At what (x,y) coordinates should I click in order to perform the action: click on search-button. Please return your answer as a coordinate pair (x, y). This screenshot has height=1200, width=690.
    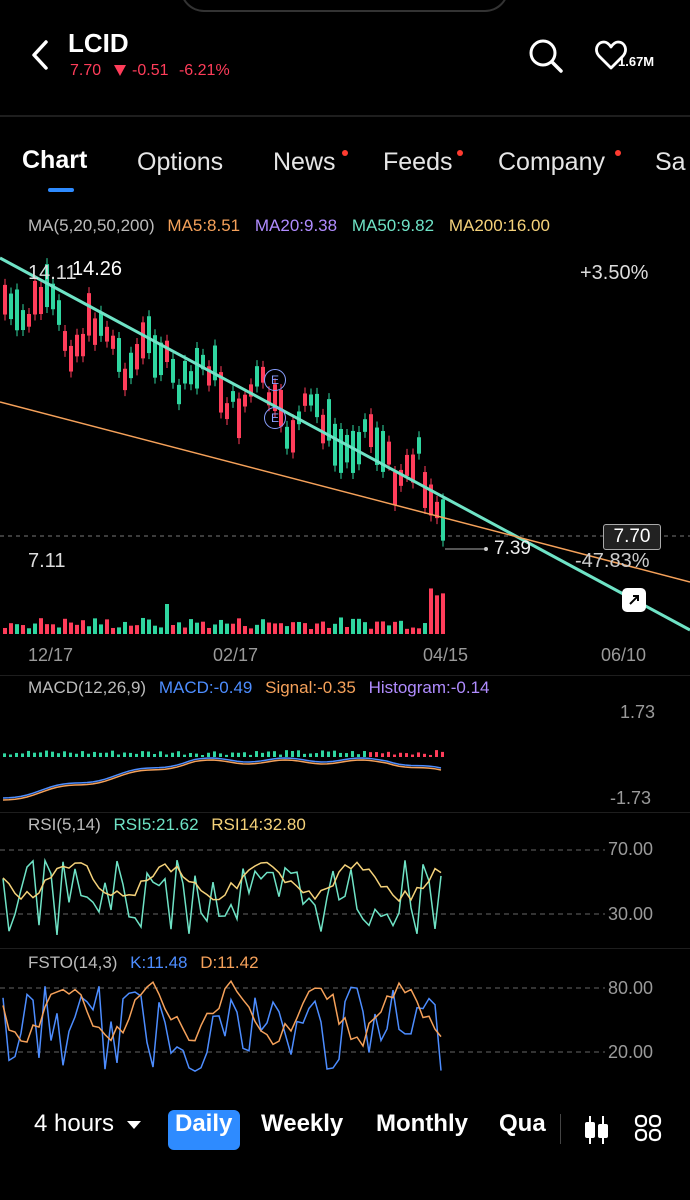
    Looking at the image, I should click on (546, 56).